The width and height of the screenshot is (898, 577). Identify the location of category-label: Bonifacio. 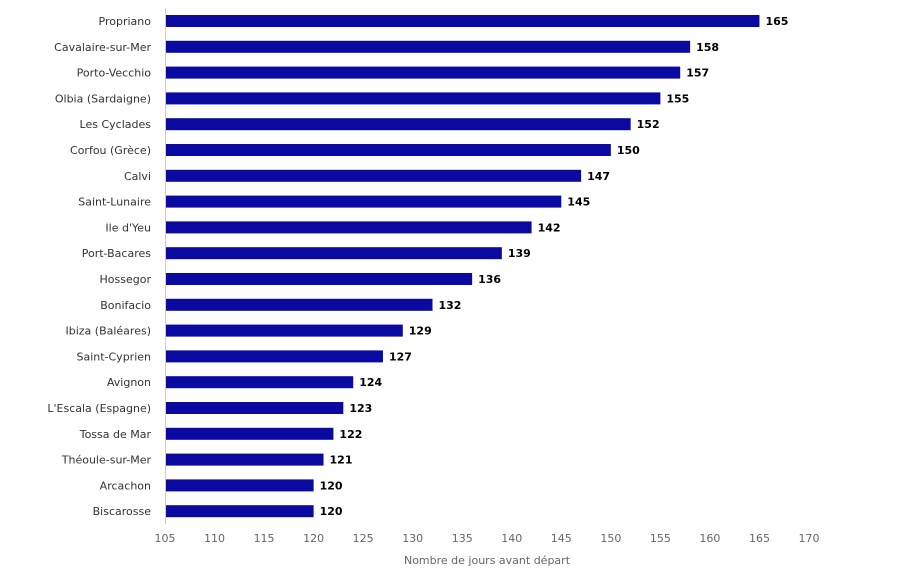
(125, 305).